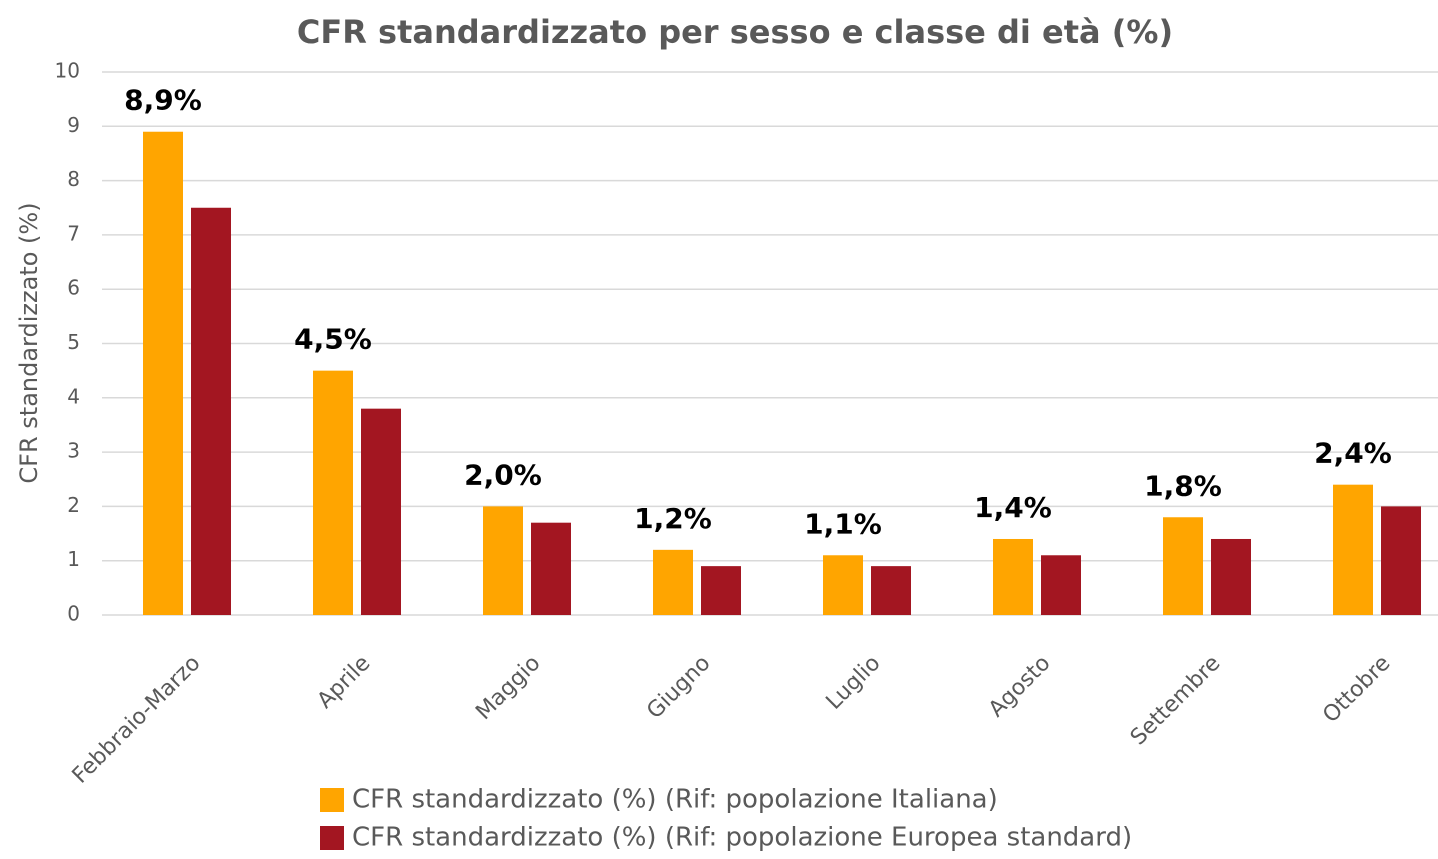  Describe the element at coordinates (854, 683) in the screenshot. I see `x-tick-label: Luglio` at that location.